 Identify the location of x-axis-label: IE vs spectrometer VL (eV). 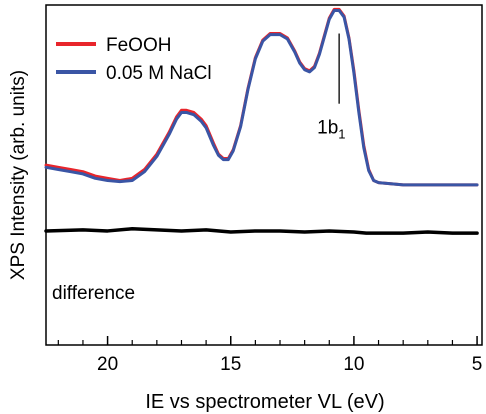
(264, 402).